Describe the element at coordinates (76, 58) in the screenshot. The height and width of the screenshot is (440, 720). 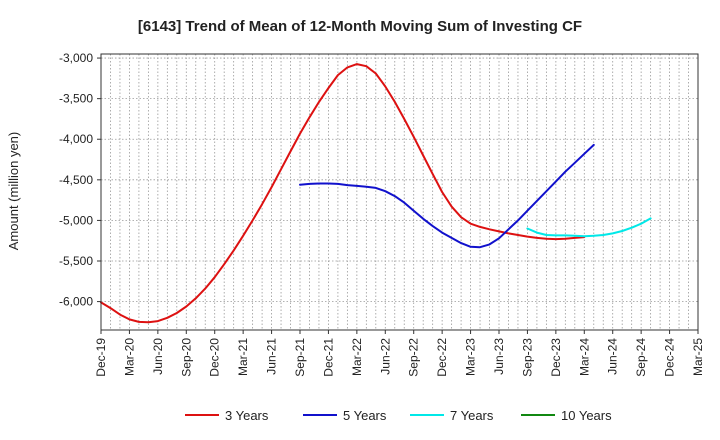
I see `y-tick-label: -3,000` at that location.